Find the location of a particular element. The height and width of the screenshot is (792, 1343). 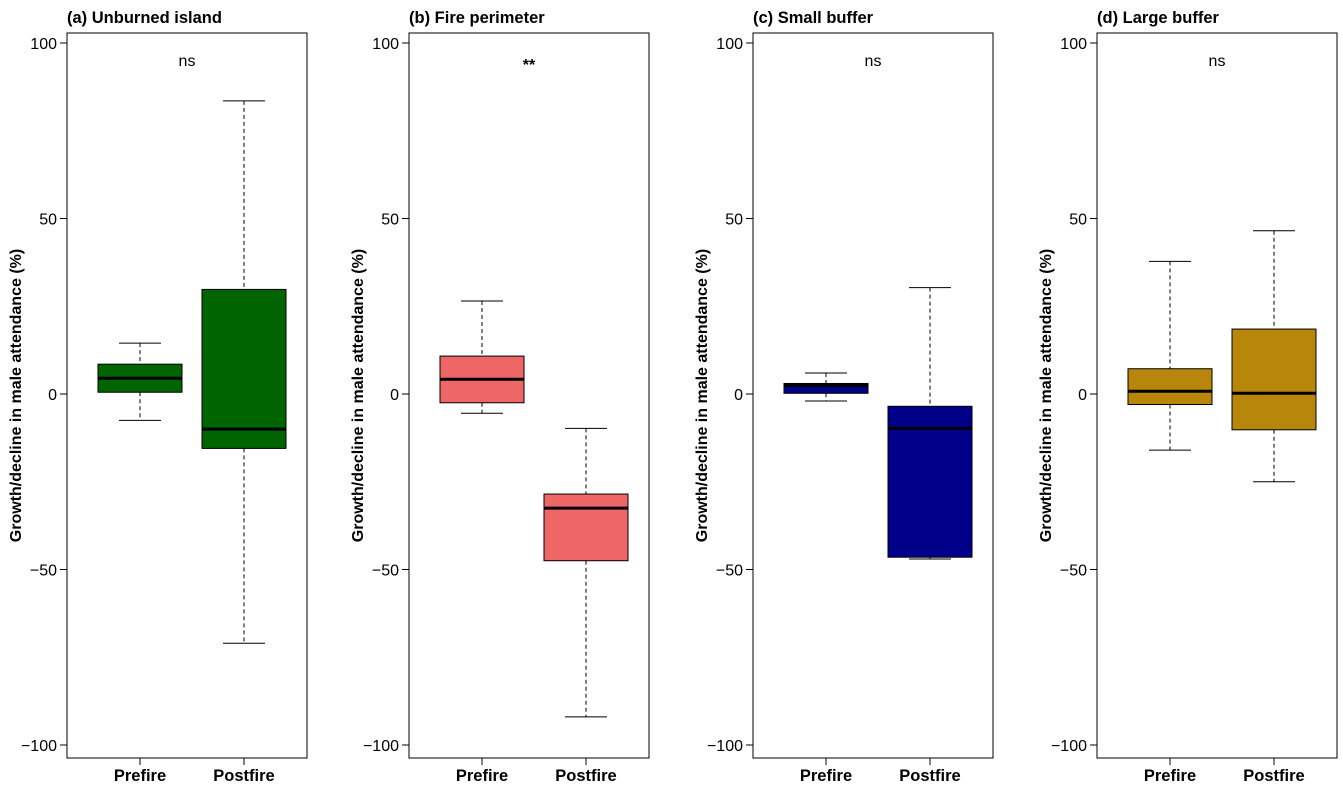

panel-title: (a) Unburned island is located at coordinates (144, 18).